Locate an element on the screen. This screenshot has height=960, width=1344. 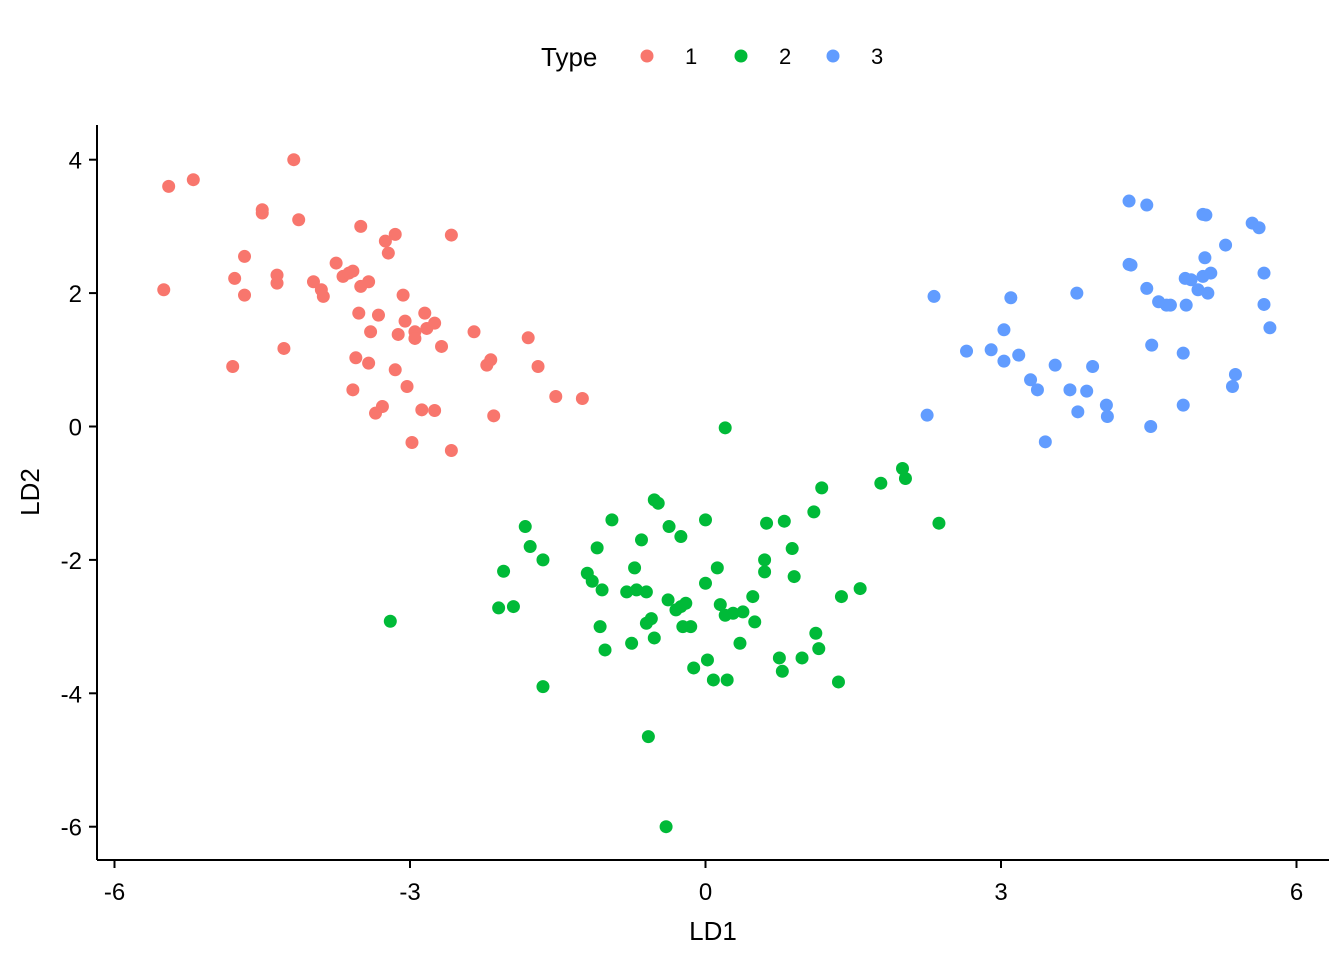
y-tick-label: 4 is located at coordinates (75, 161).